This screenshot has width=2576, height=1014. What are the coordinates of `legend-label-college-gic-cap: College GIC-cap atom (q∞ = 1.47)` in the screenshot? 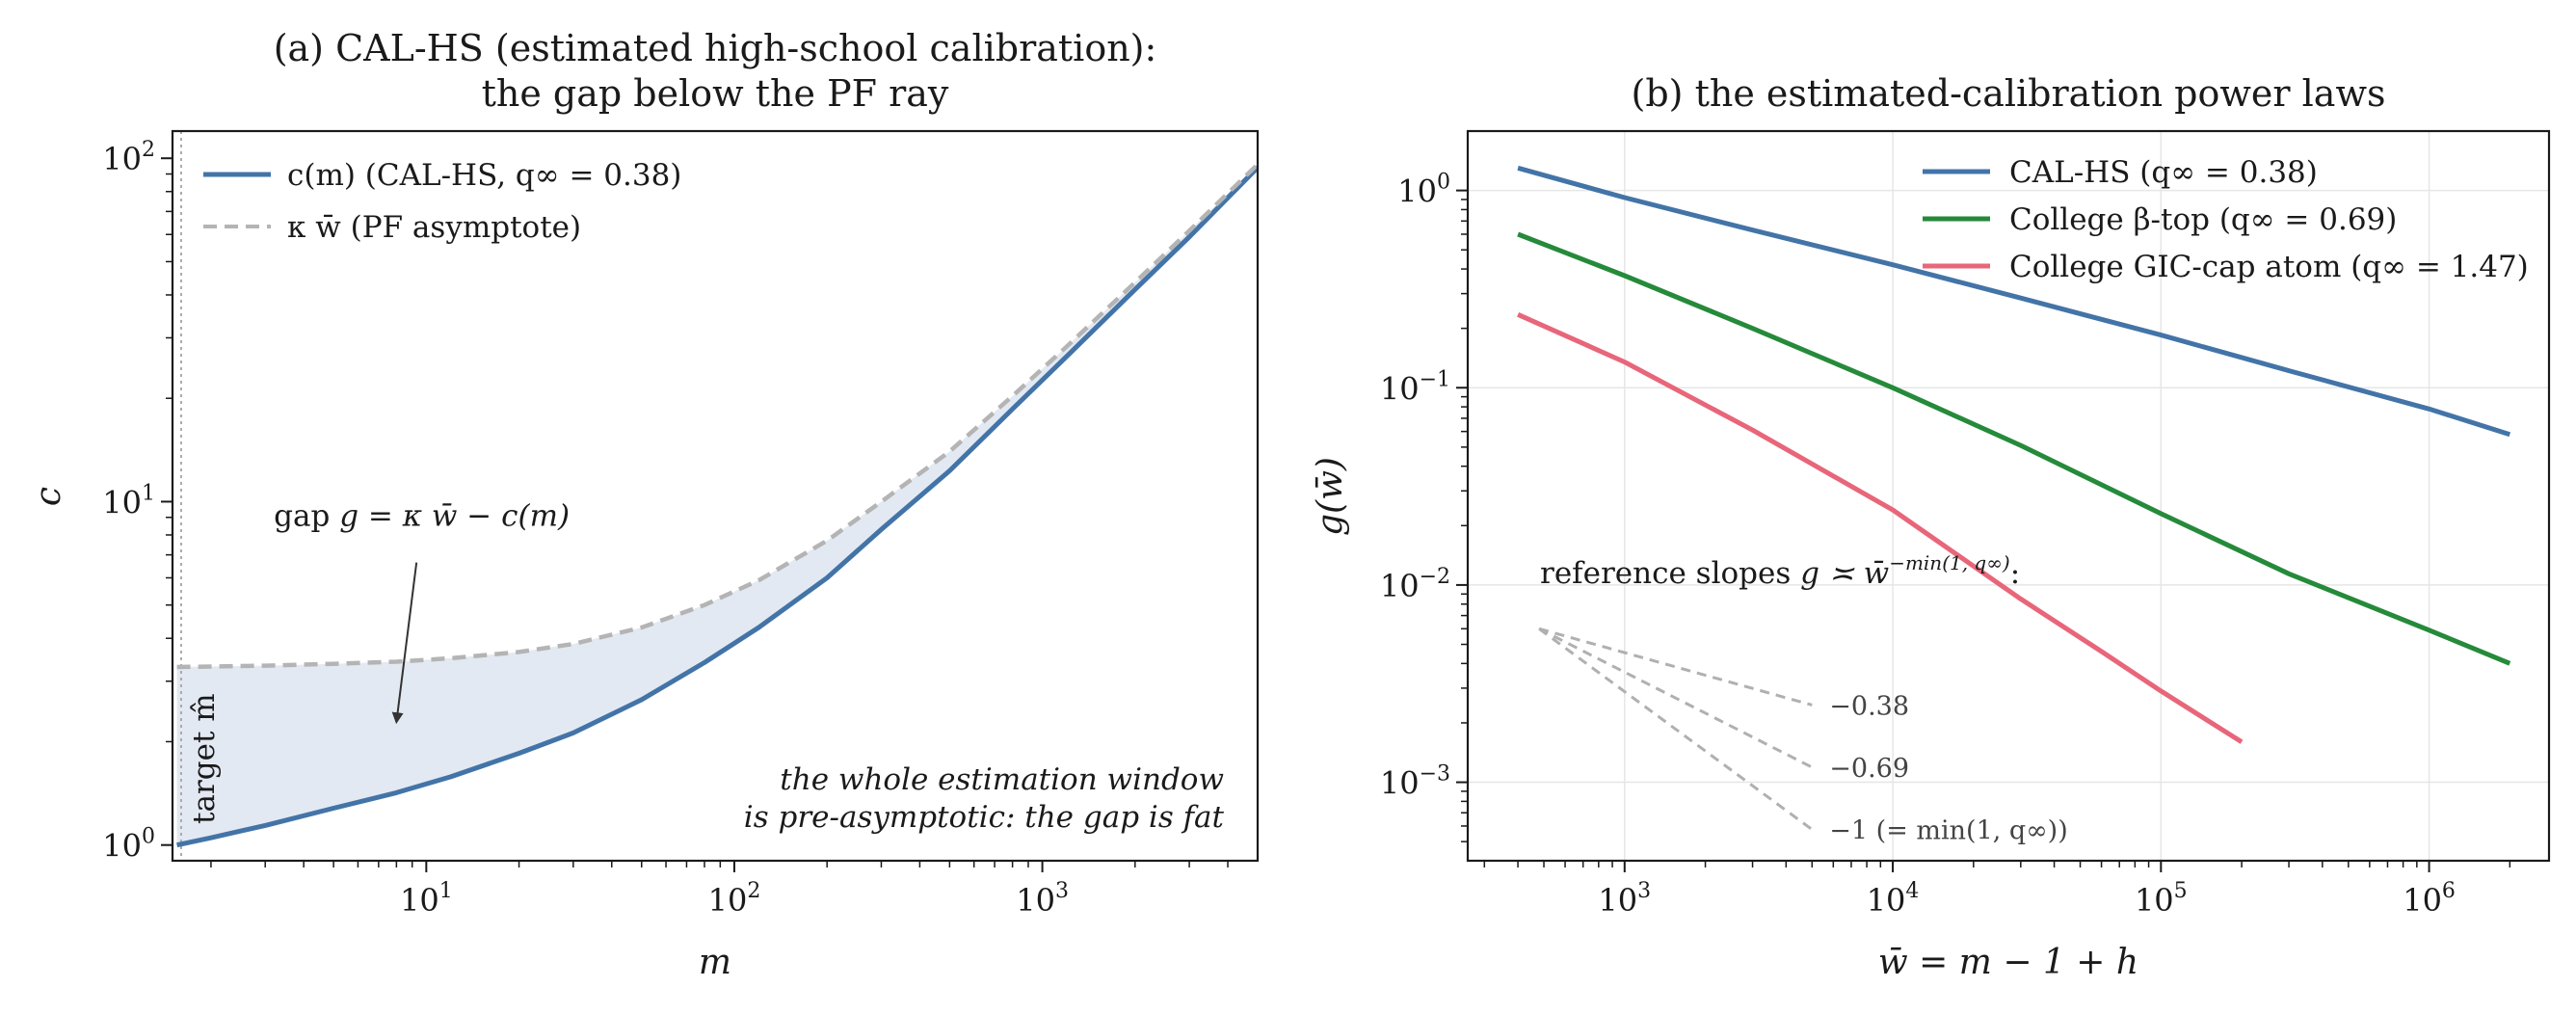 It's located at (2269, 267).